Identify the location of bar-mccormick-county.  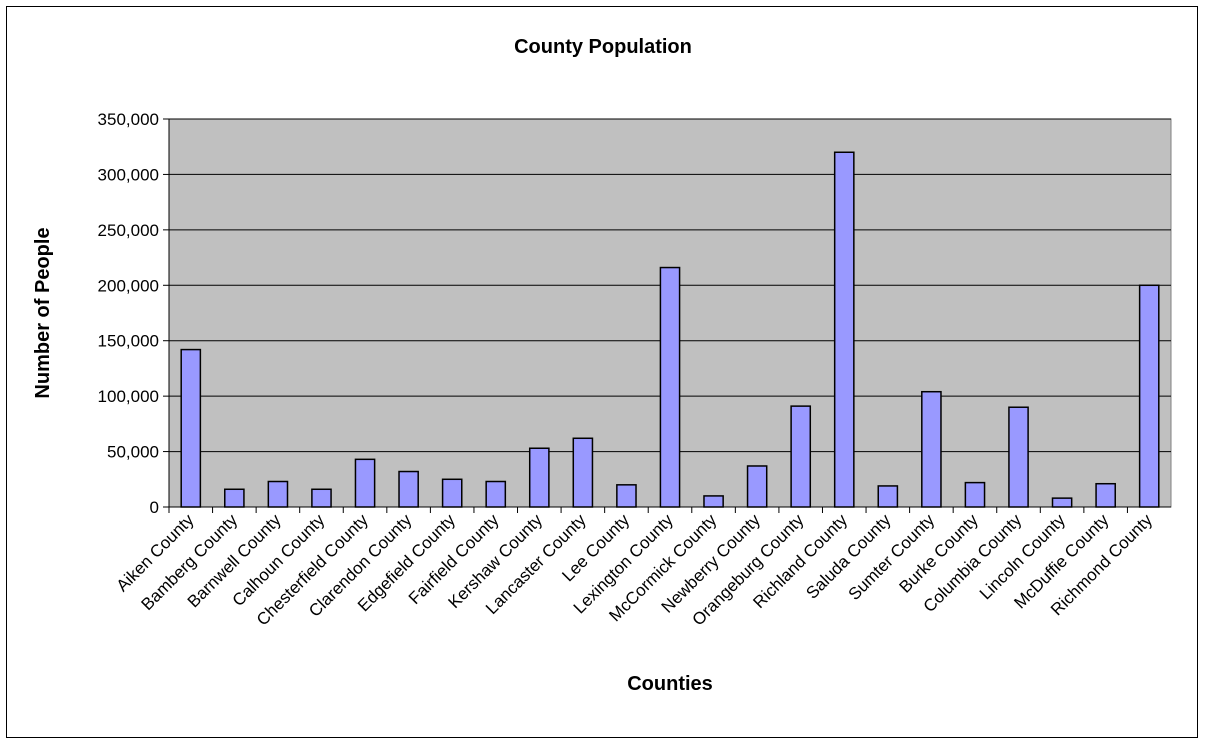
(713, 501).